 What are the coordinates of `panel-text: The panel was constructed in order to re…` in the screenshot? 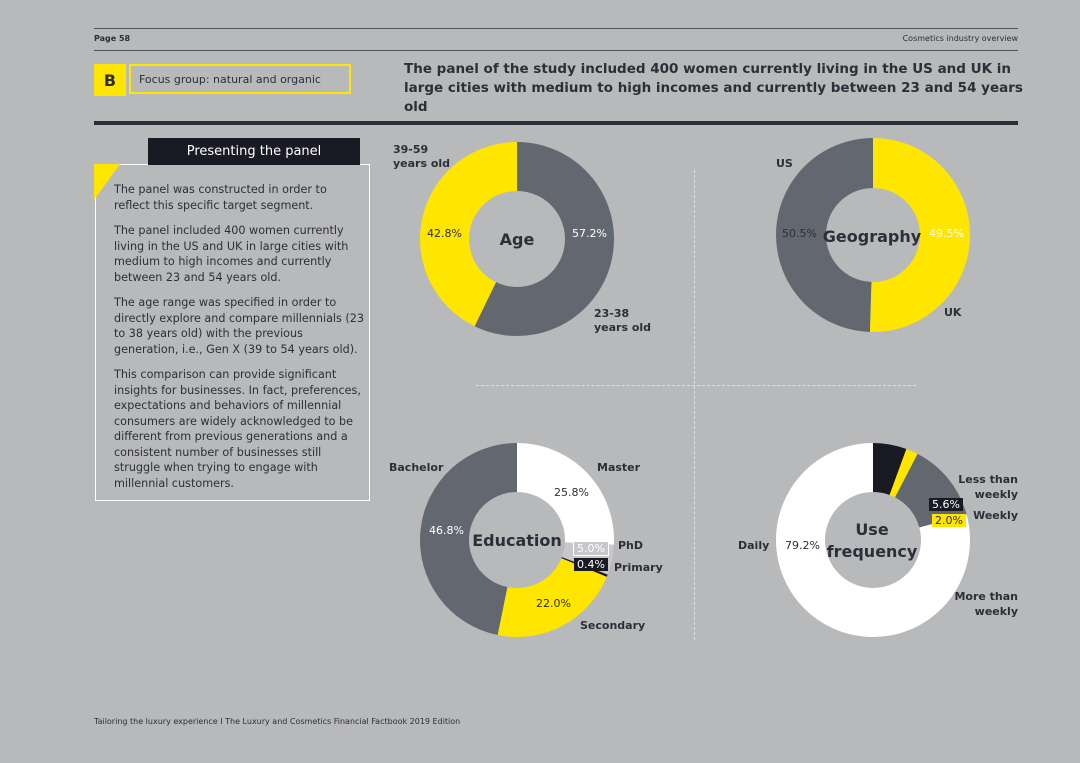 It's located at (239, 341).